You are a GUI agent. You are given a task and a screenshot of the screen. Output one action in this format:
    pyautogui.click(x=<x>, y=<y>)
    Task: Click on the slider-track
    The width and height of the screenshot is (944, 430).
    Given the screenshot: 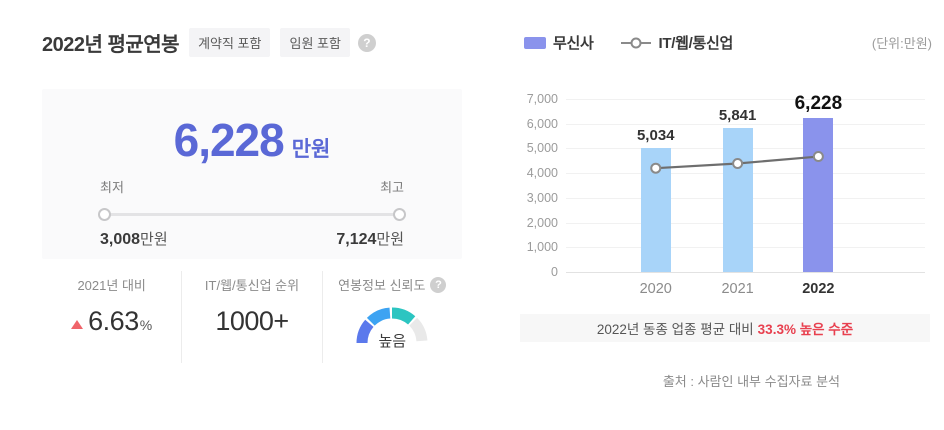 What is the action you would take?
    pyautogui.click(x=252, y=214)
    